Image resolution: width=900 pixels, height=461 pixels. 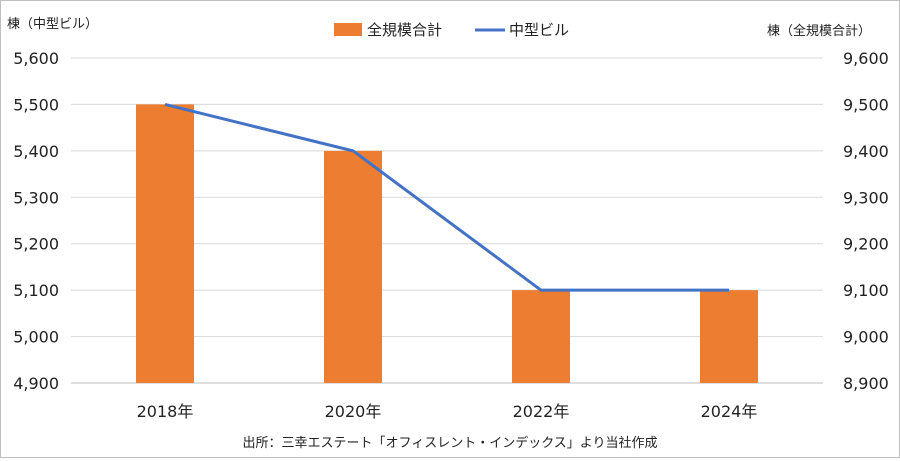 What do you see at coordinates (866, 383) in the screenshot?
I see `right-tick-label: 8,900` at bounding box center [866, 383].